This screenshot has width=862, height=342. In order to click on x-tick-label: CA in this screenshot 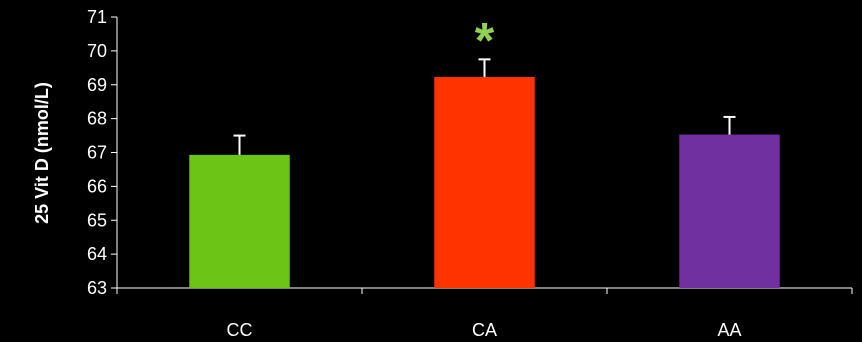, I will do `click(484, 330)`.